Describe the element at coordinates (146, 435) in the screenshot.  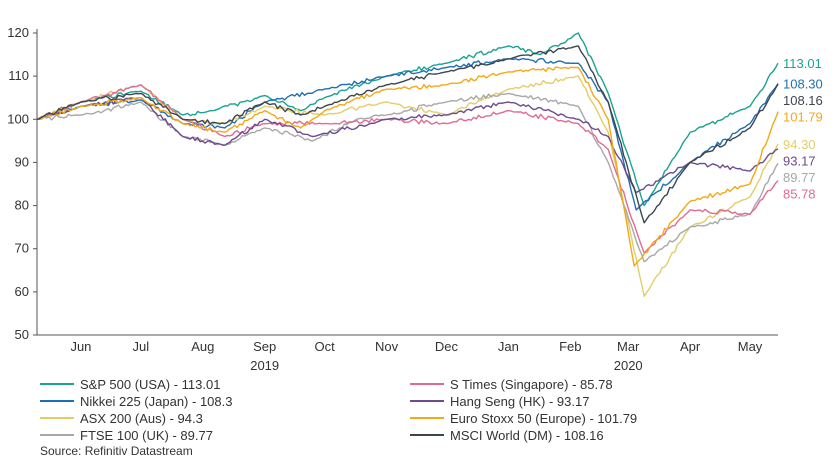
I see `legend-label: FTSE 100 (UK) - 89.77` at that location.